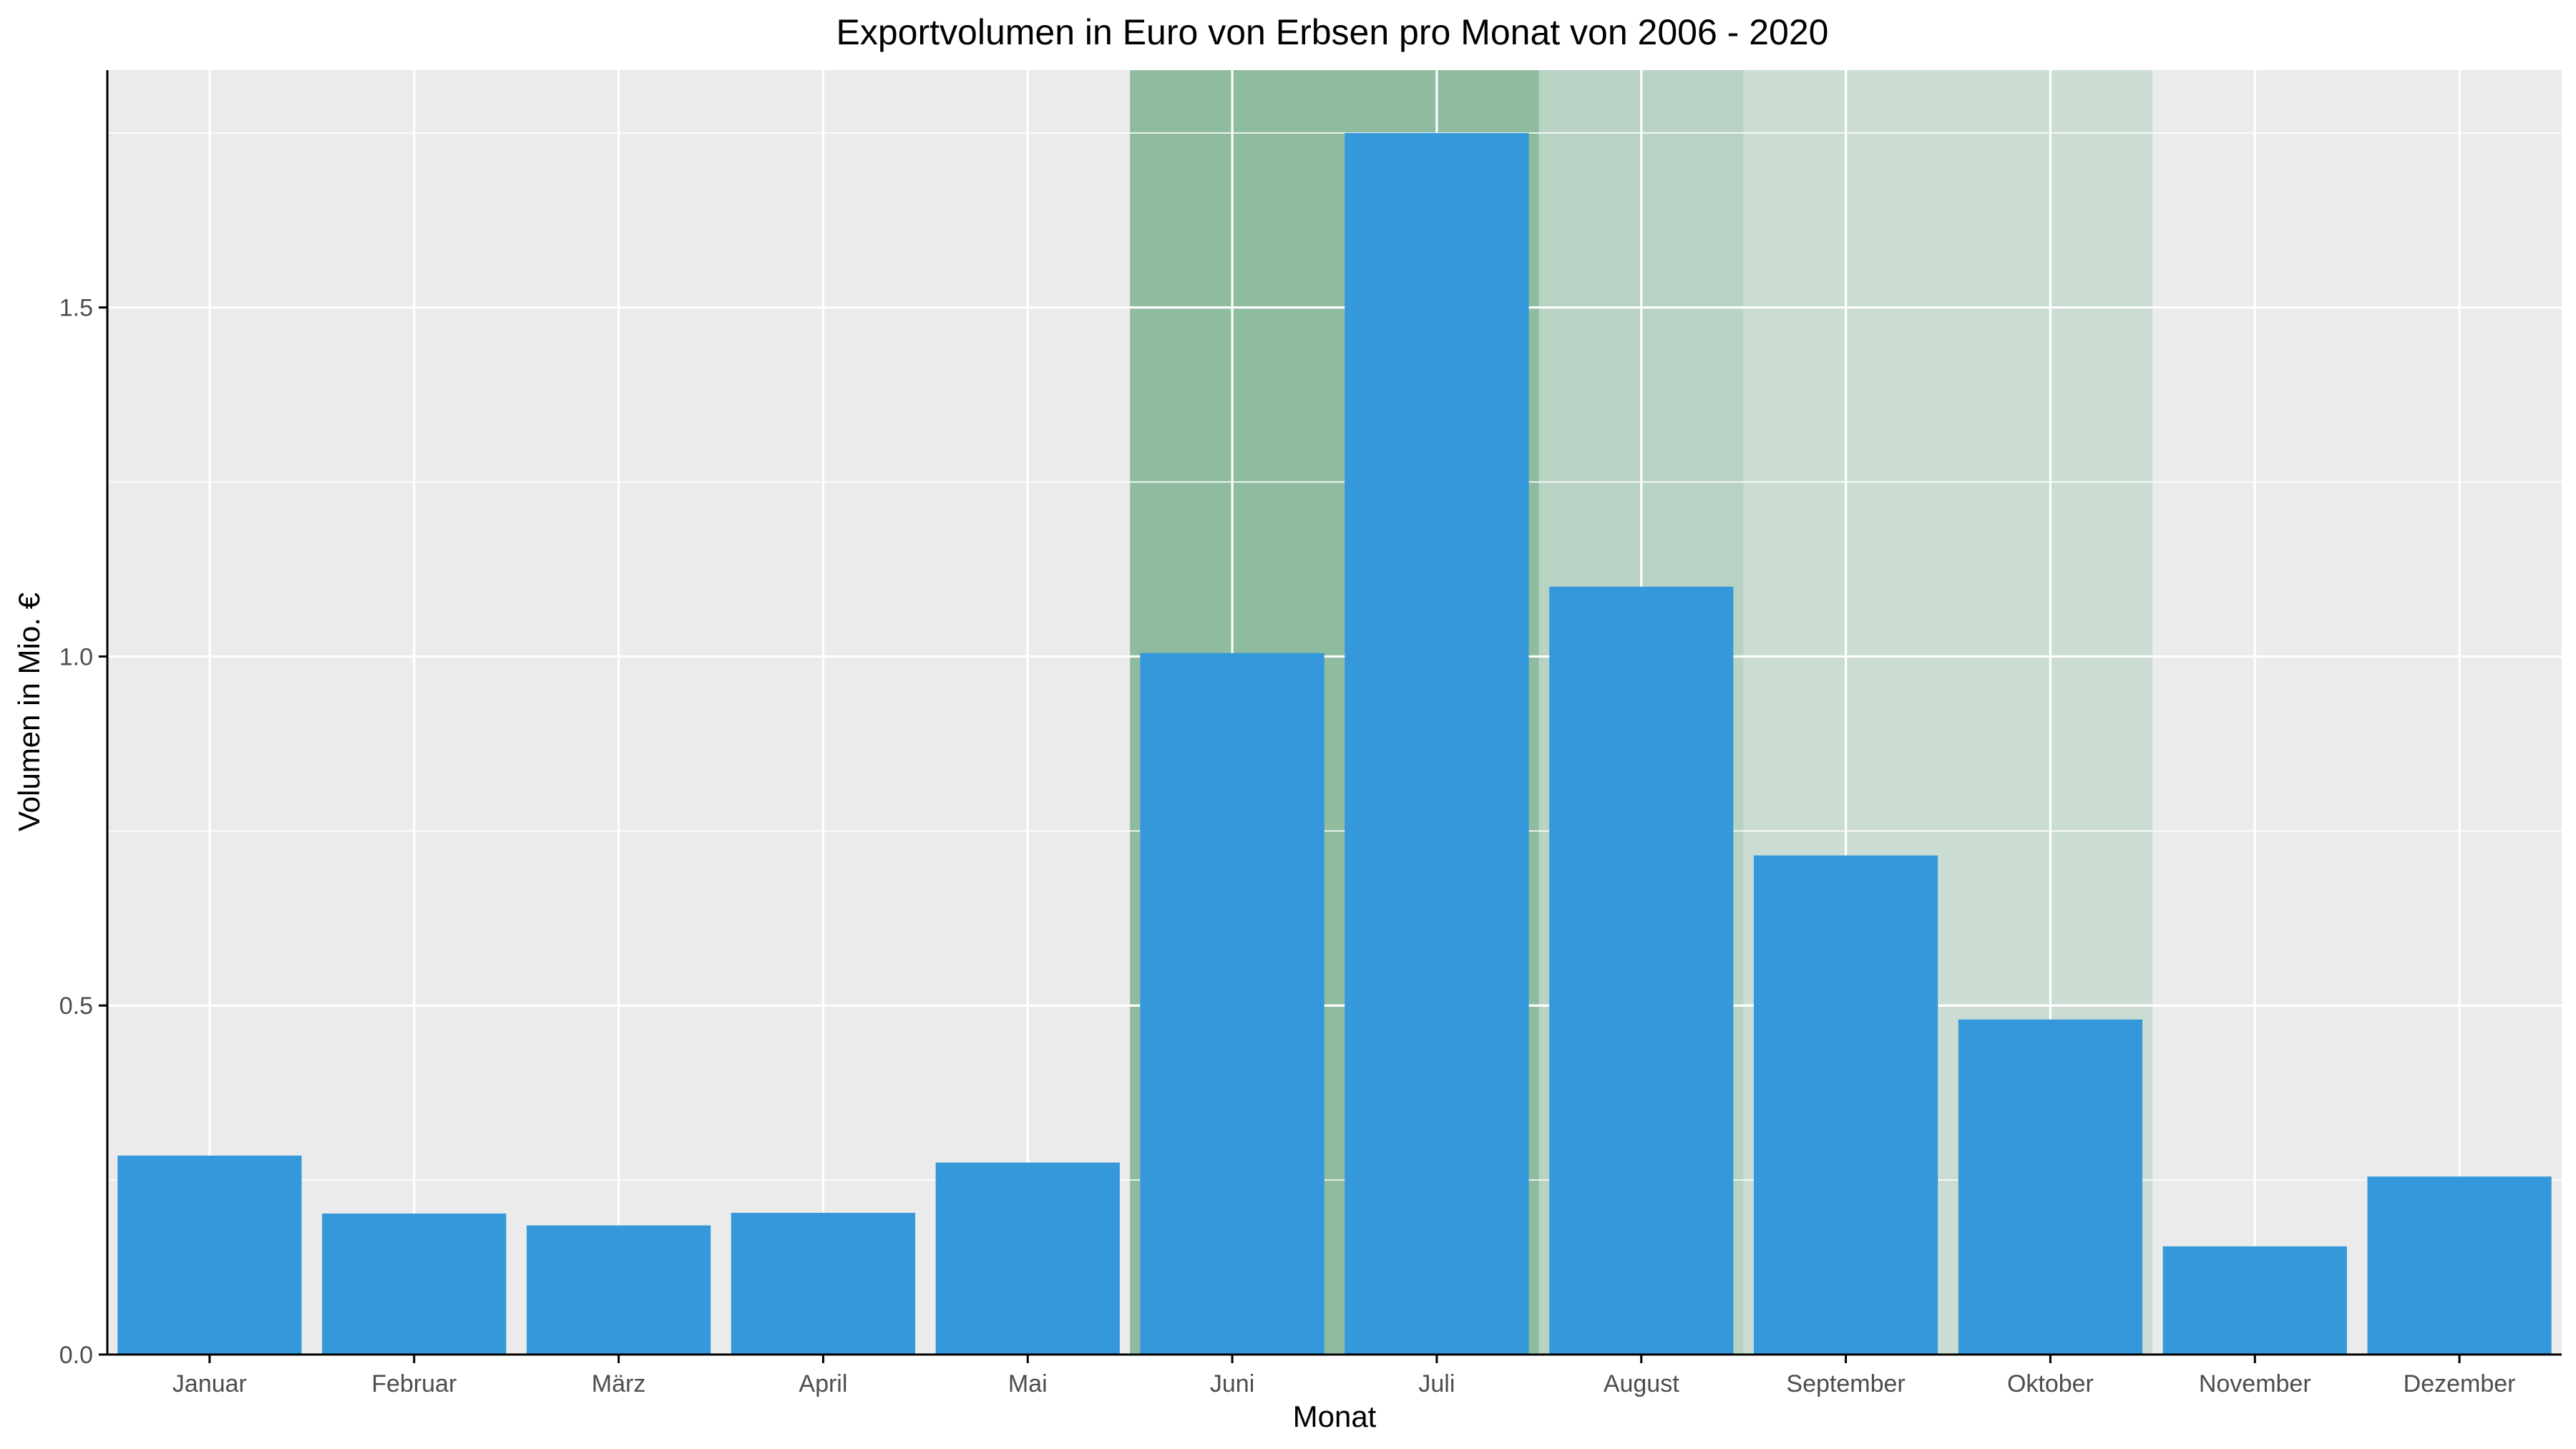  Describe the element at coordinates (76, 656) in the screenshot. I see `y-tick-label: 1.0` at that location.